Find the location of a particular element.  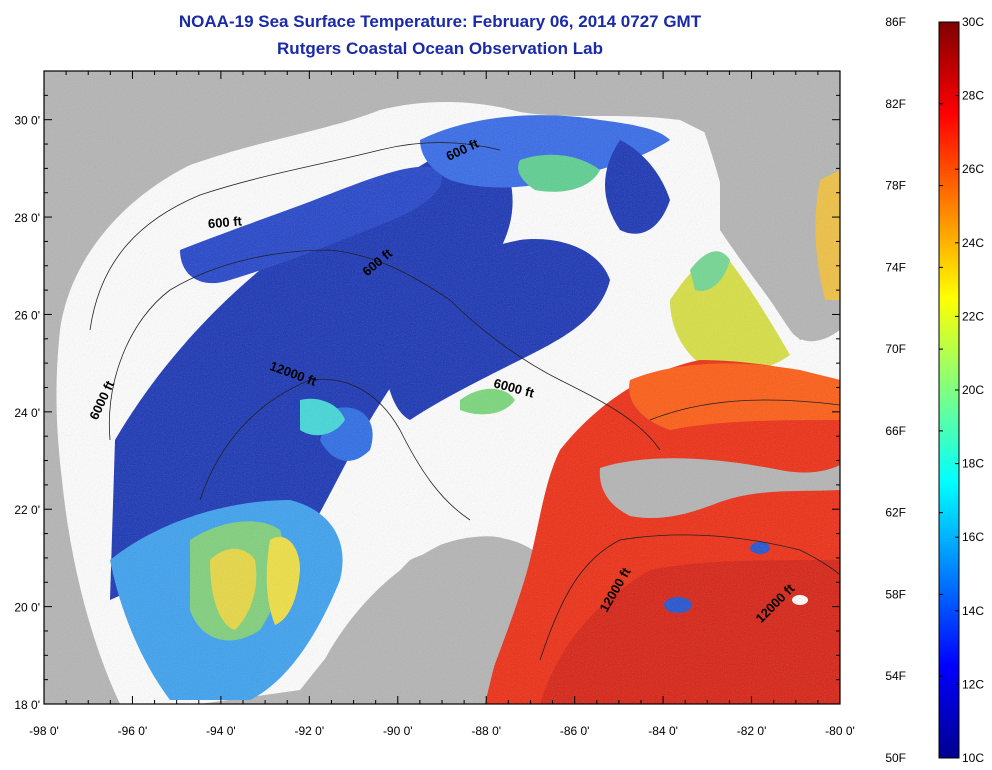

lat-tick-label: 22 0' is located at coordinates (27, 510).